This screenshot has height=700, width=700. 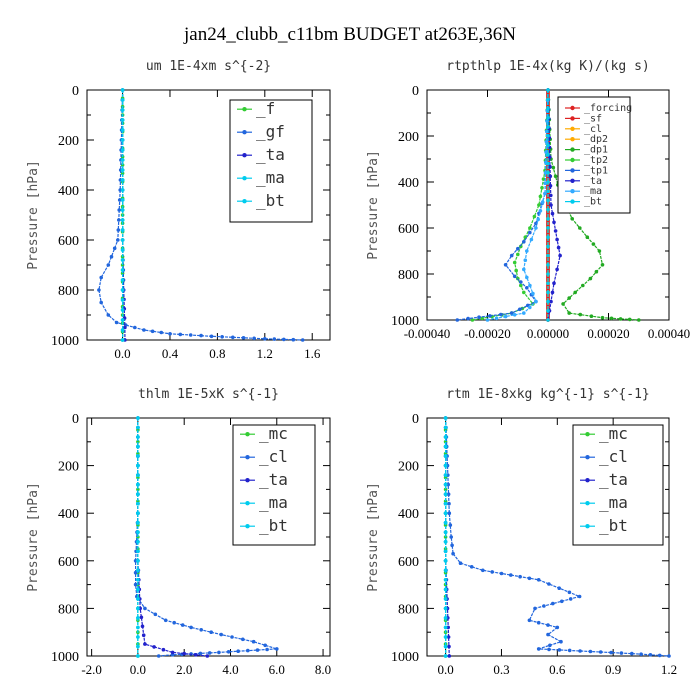 What do you see at coordinates (170, 353) in the screenshot?
I see `x-tick-label: 0.4` at bounding box center [170, 353].